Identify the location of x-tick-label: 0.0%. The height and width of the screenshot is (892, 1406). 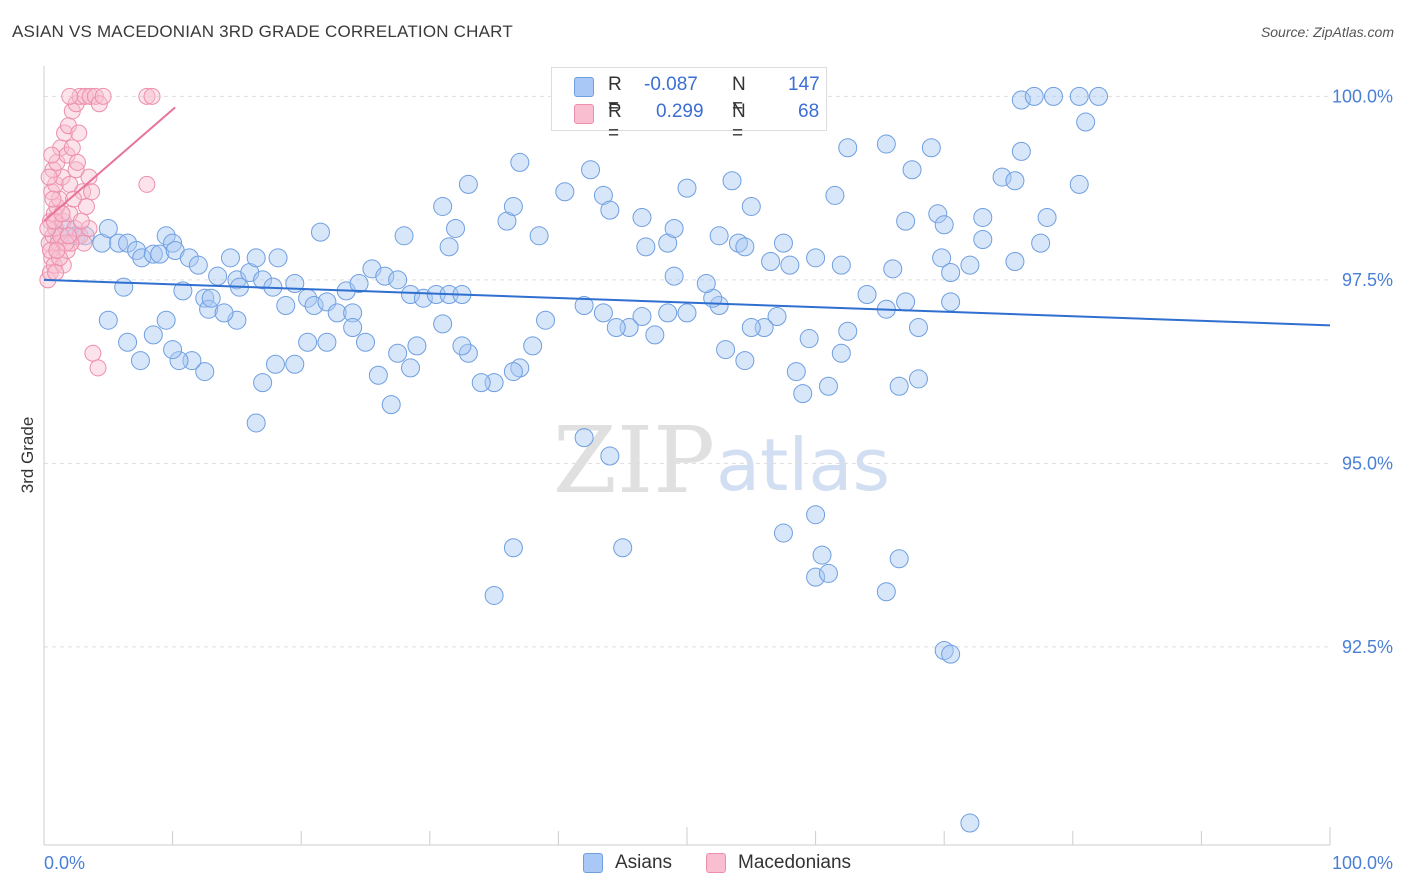
(64, 863).